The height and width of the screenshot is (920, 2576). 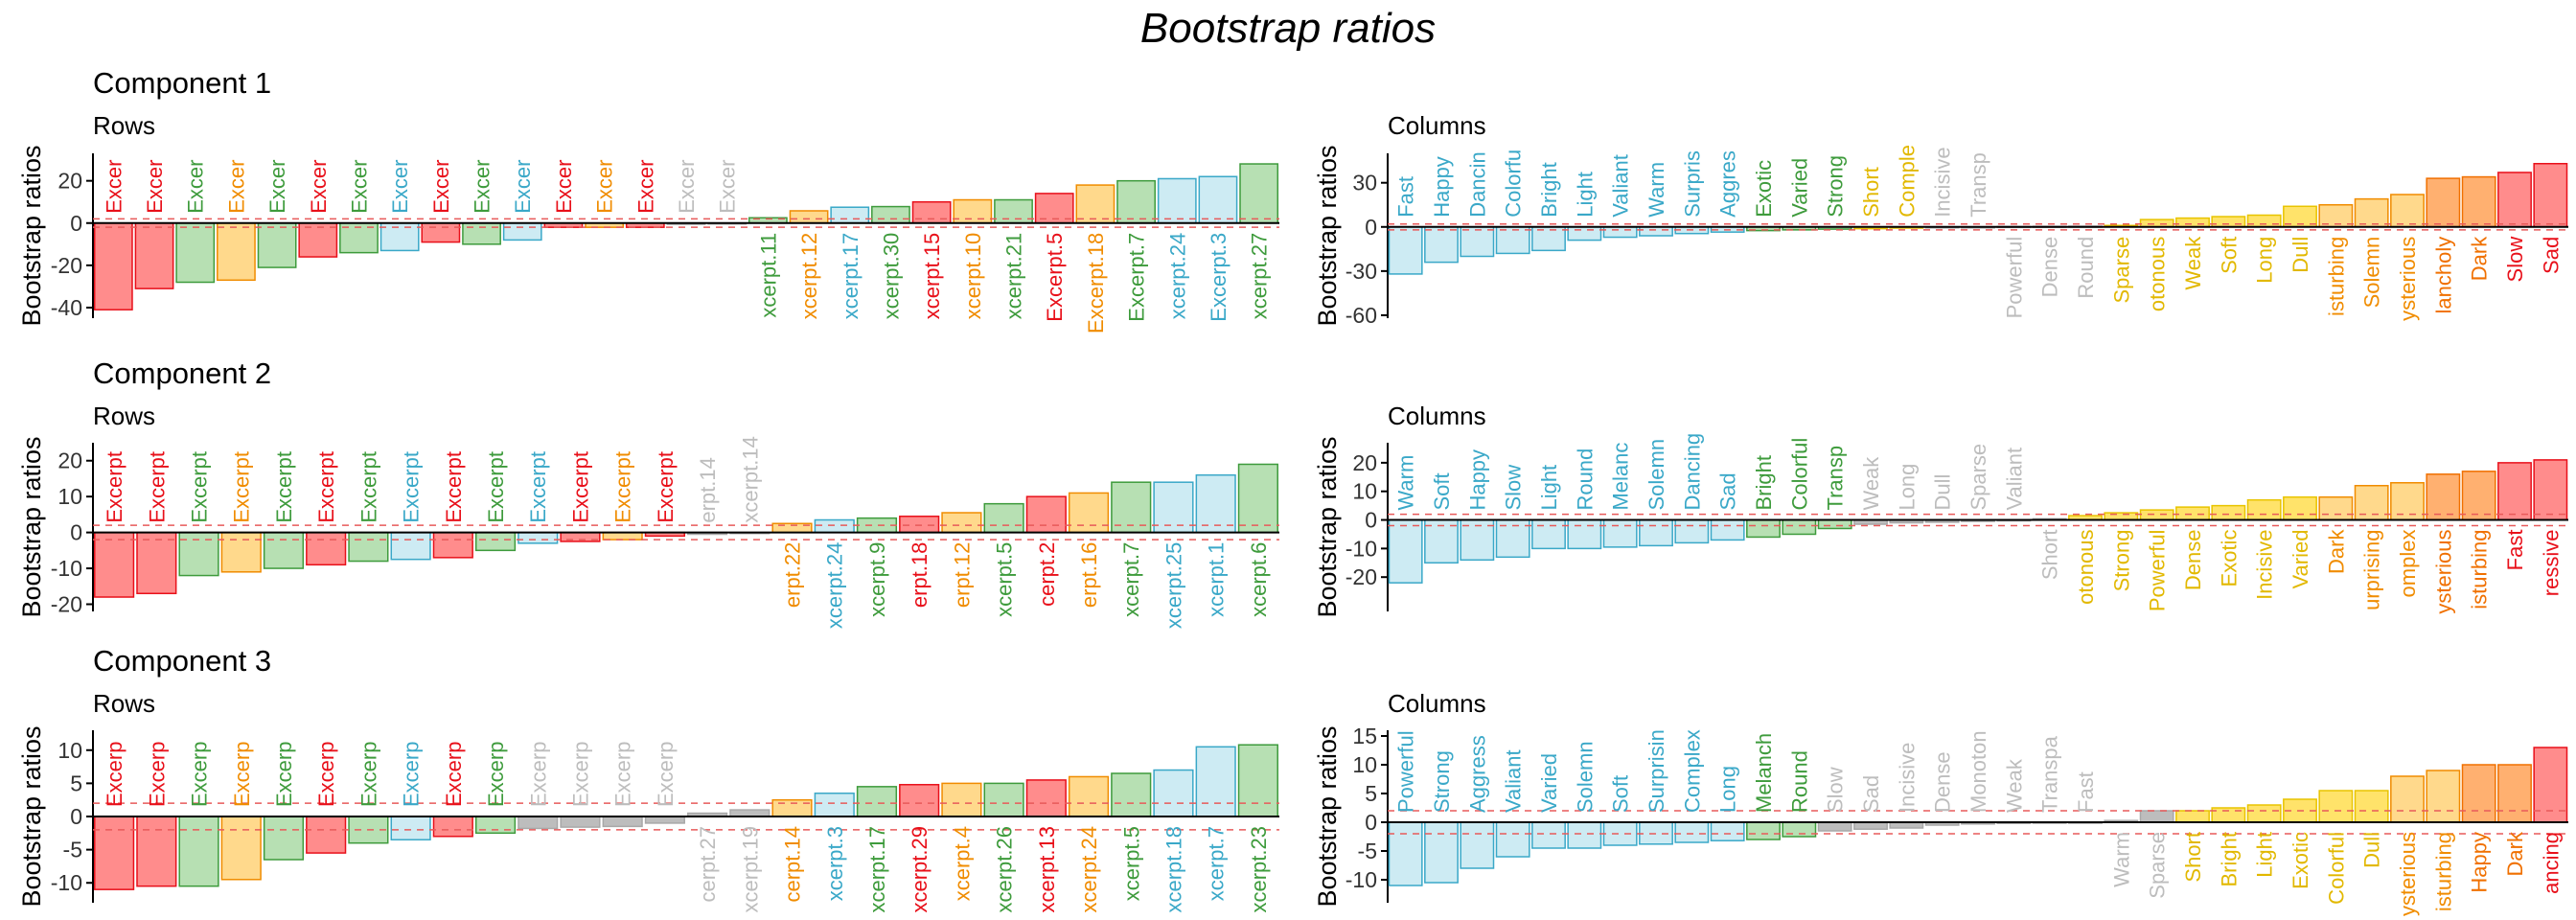 I want to click on bar-label: erpt.14, so click(x=708, y=490).